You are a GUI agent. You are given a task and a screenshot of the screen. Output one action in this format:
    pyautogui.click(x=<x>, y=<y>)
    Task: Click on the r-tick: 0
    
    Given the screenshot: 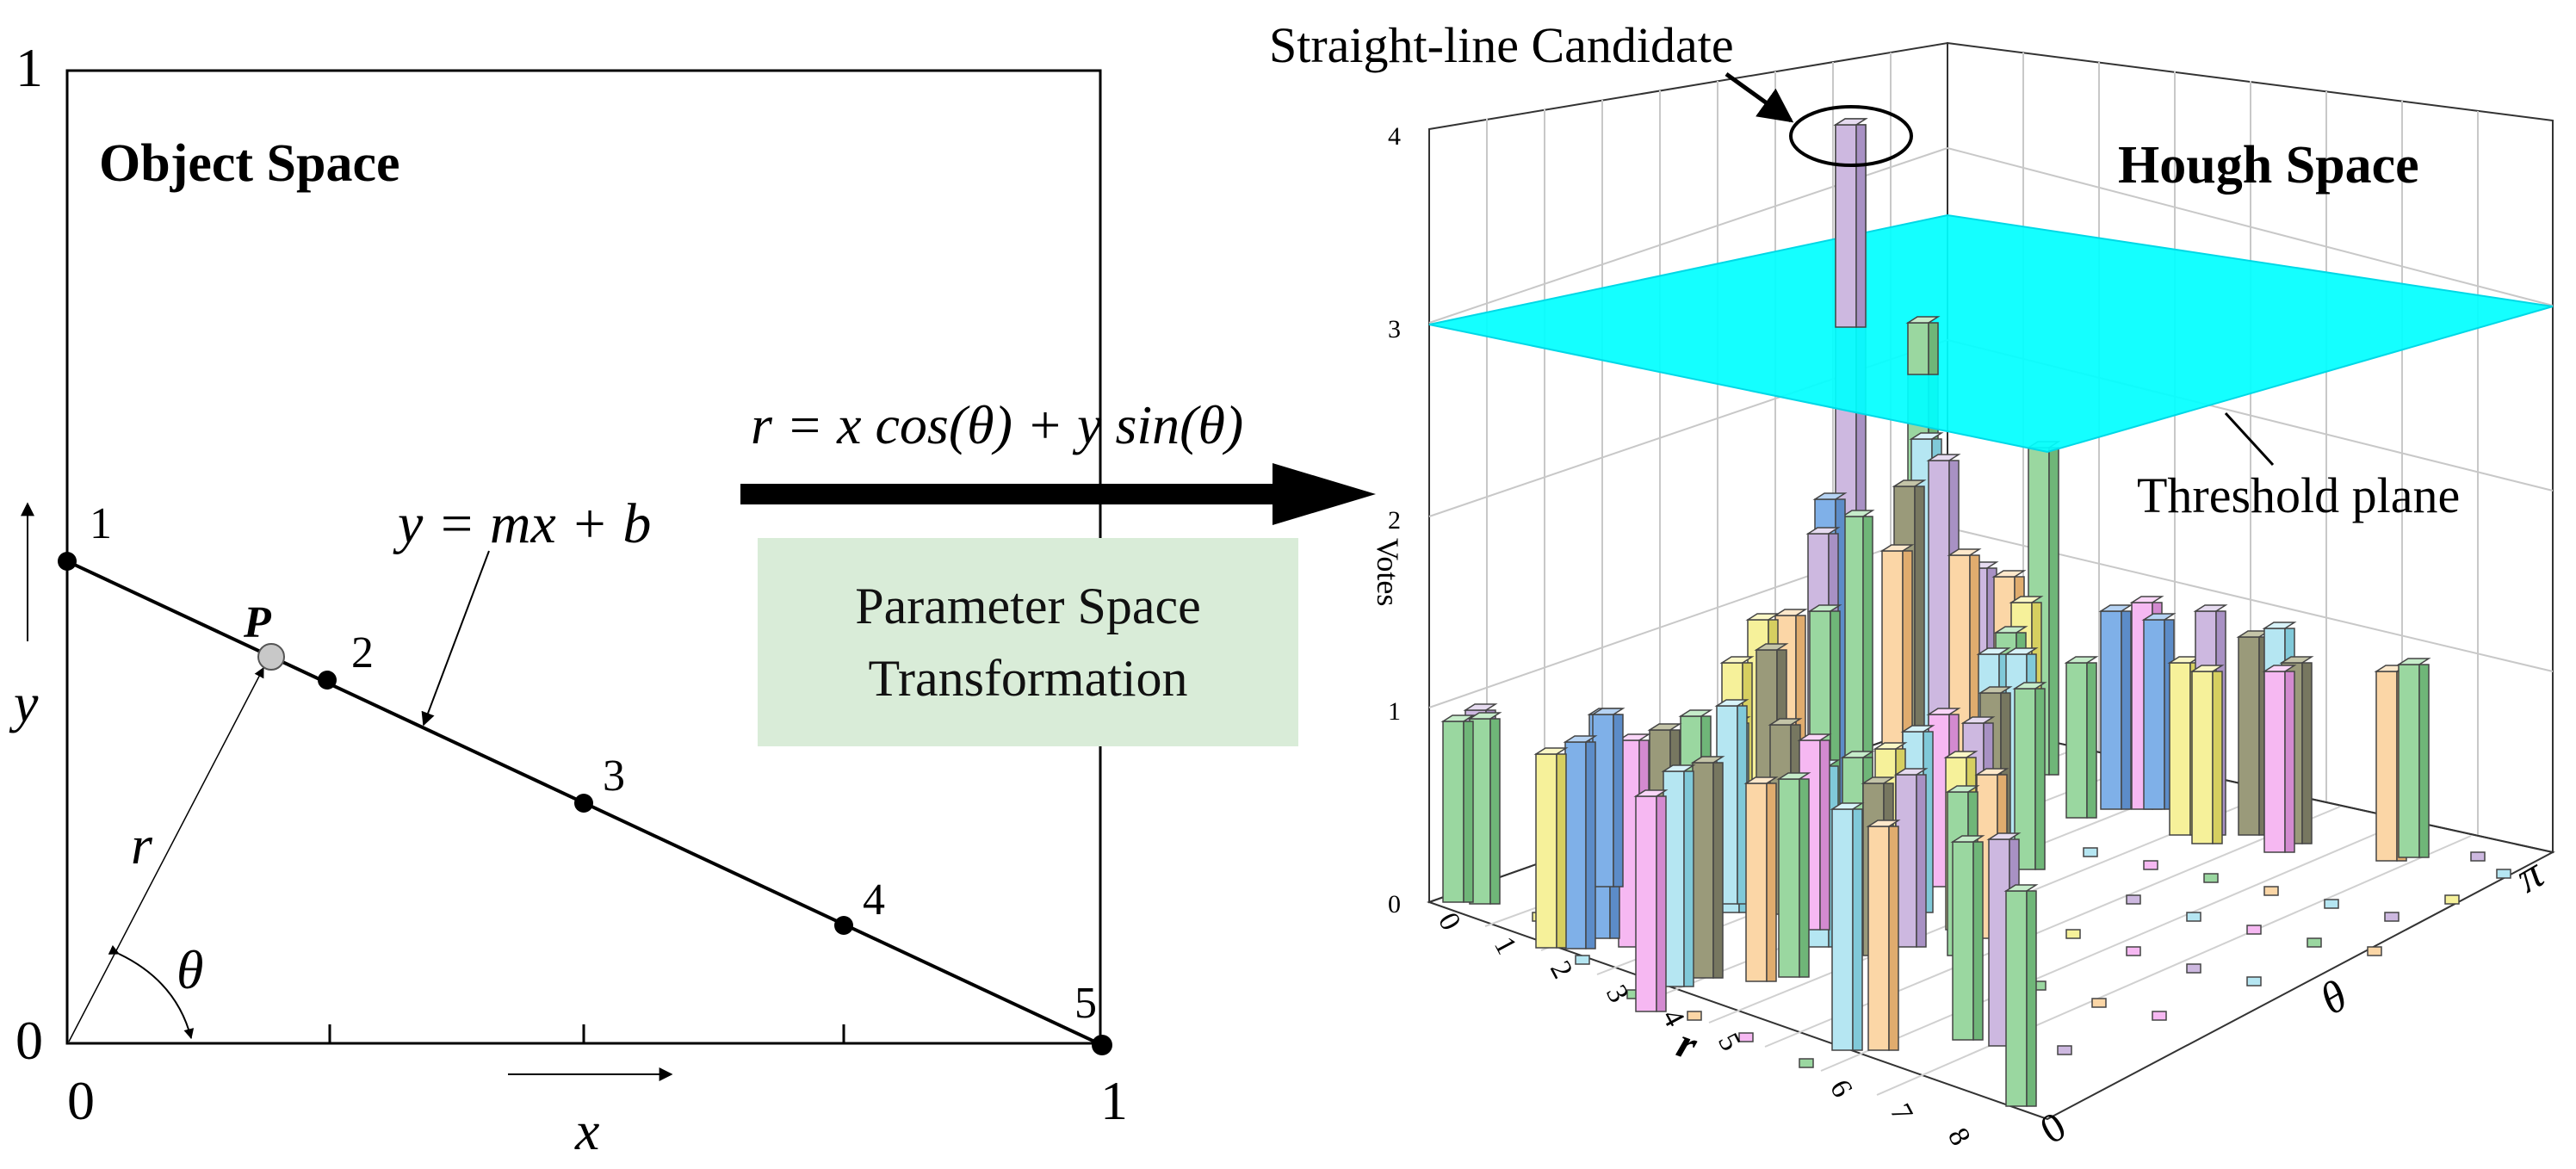 What is the action you would take?
    pyautogui.click(x=1450, y=921)
    